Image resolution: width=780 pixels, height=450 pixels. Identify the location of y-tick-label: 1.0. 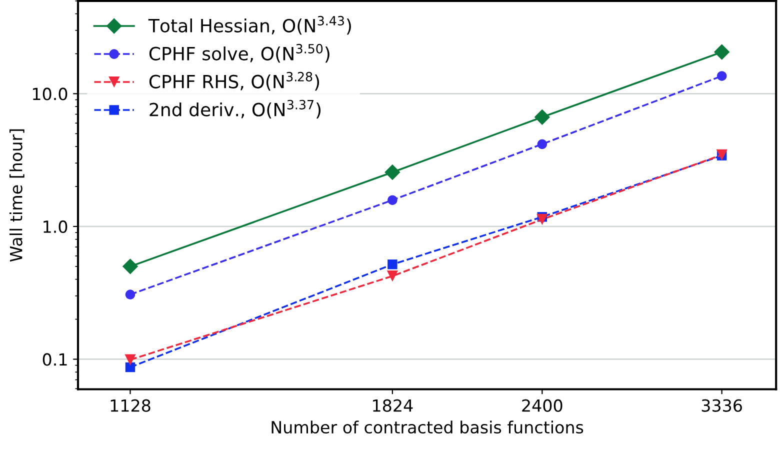
(56, 227).